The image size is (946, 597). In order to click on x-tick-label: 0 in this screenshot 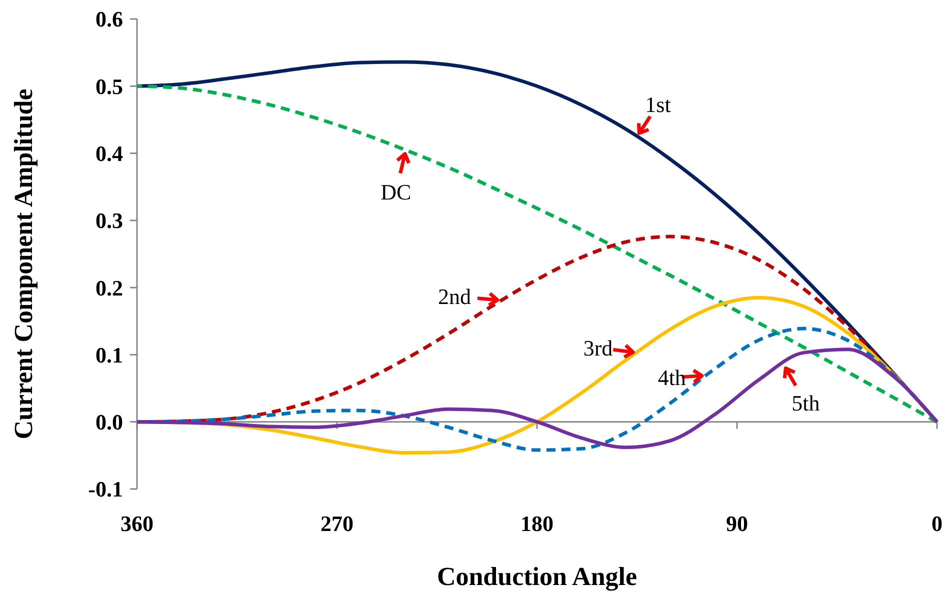, I will do `click(937, 523)`.